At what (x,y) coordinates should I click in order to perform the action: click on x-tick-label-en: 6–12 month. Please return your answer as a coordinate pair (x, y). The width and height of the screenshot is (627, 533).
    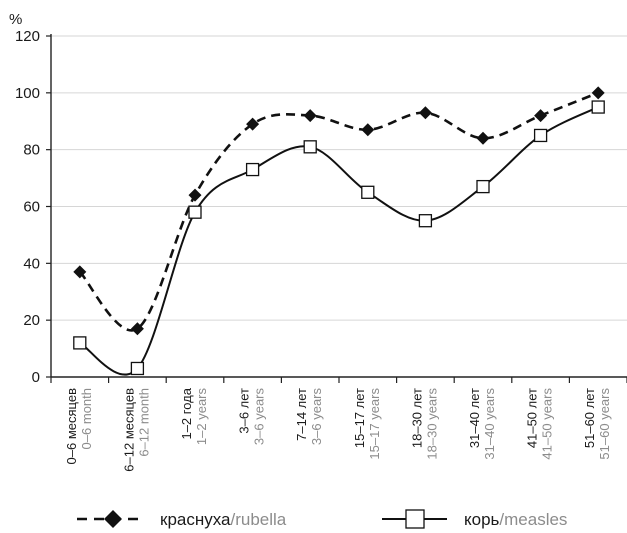
    Looking at the image, I should click on (143, 422).